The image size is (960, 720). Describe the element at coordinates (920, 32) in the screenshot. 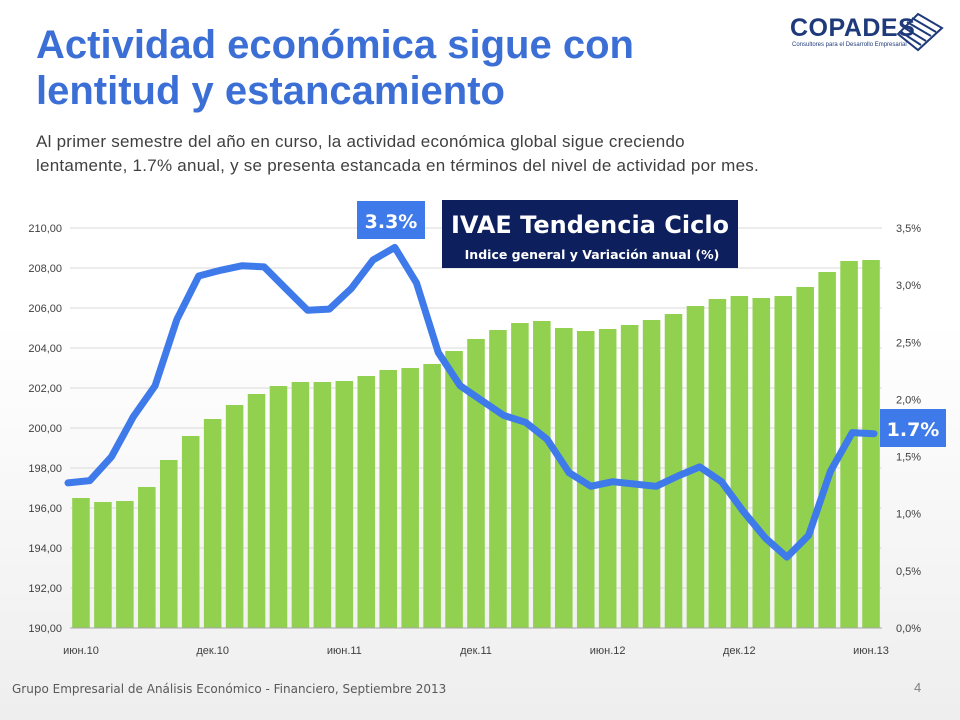

I see `logo-mark-icon` at that location.